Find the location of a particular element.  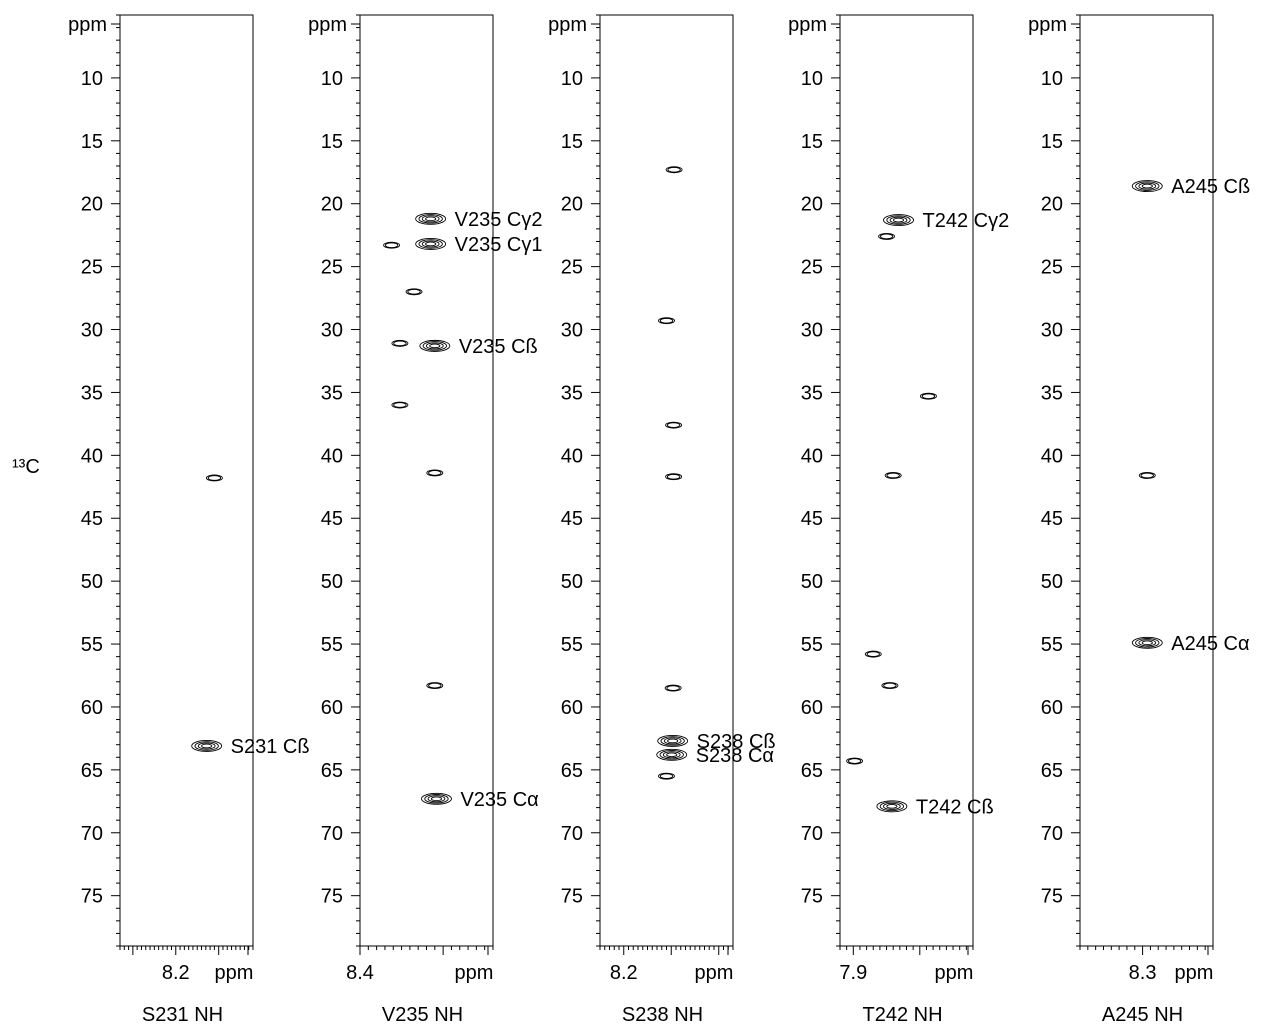

peak-label: V235 Cγ1 is located at coordinates (499, 245).